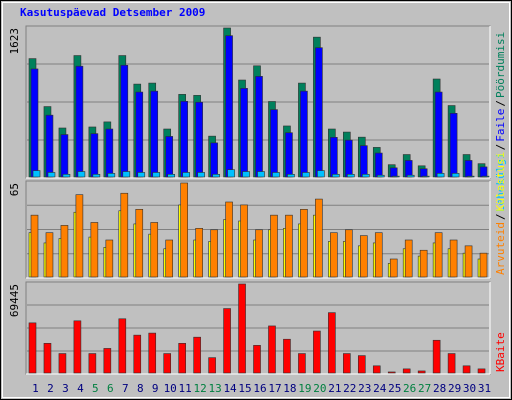  I want to click on y-tick-label: 1623, so click(14, 41).